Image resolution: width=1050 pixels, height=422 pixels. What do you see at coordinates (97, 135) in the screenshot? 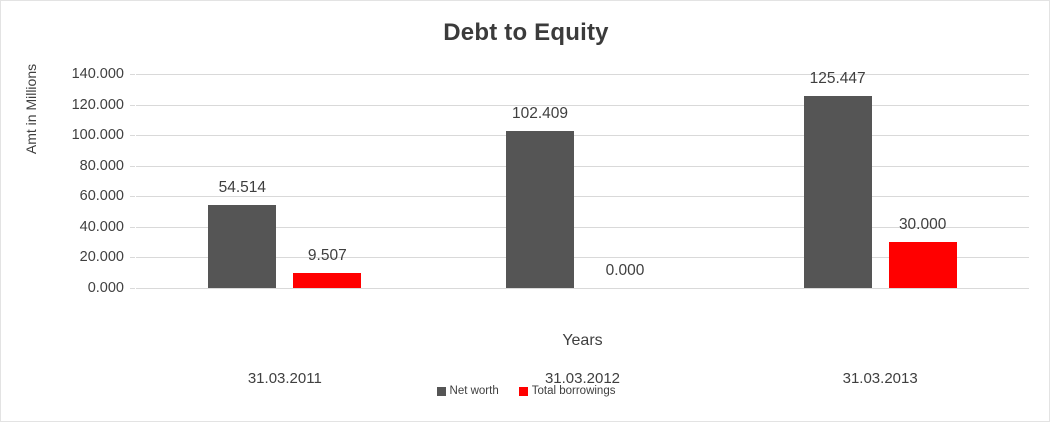
I see `y-axis-tick-label: 100.000` at bounding box center [97, 135].